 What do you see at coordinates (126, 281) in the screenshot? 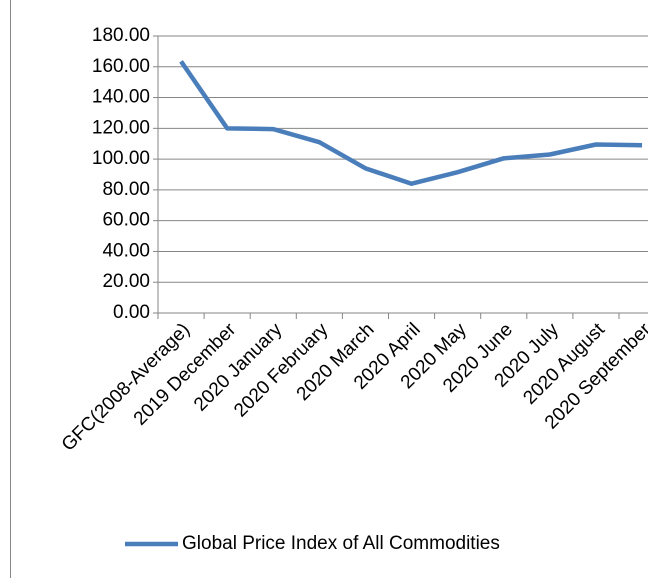
I see `y-tick-label: 20.00` at bounding box center [126, 281].